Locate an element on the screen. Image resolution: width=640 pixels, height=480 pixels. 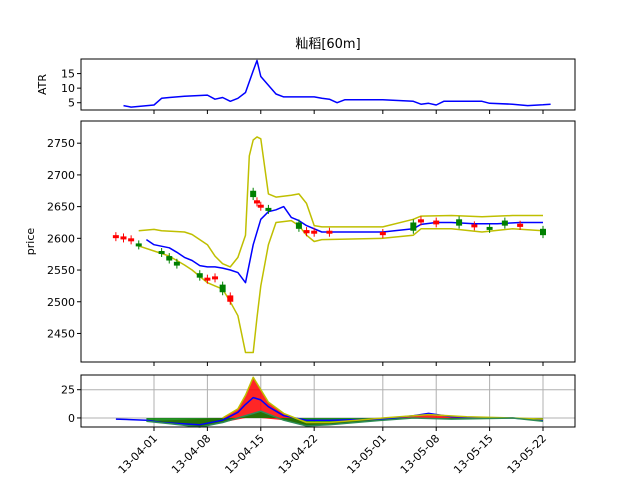
osc-negative-fill is located at coordinates (344, 419).